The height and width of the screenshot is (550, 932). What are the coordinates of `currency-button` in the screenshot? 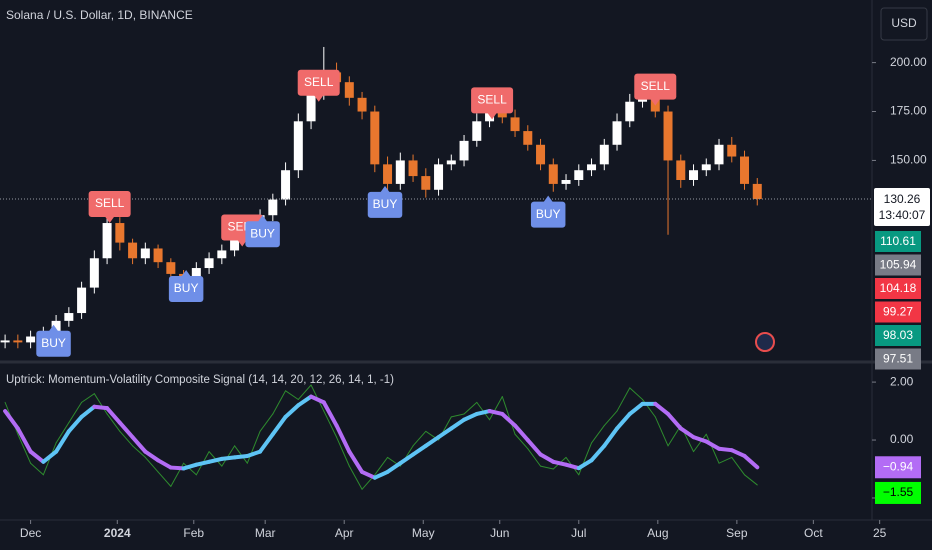 It's located at (904, 24).